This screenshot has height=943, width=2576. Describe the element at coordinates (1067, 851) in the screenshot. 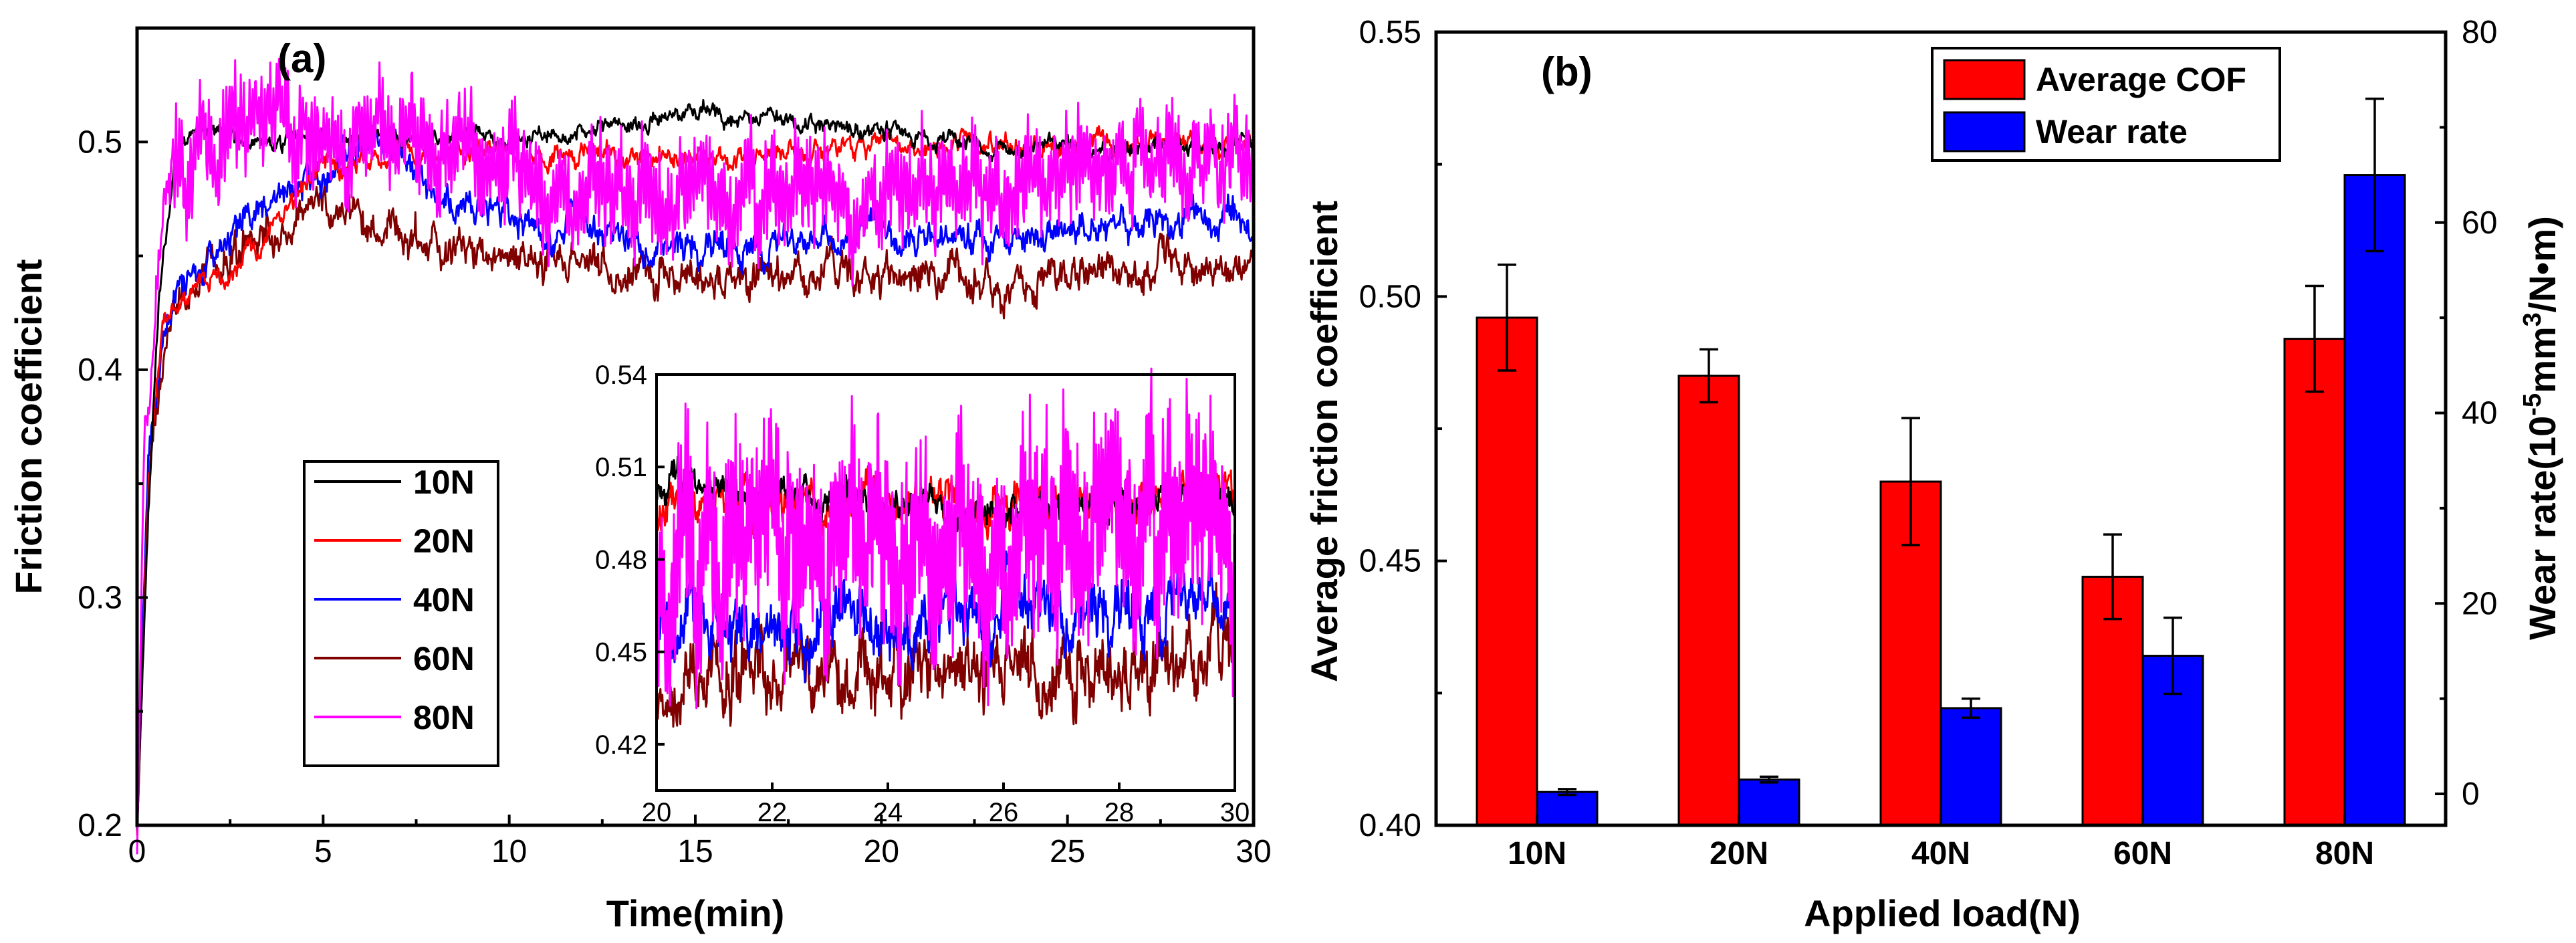

I see `panel-a-x-tick-label: 25` at that location.